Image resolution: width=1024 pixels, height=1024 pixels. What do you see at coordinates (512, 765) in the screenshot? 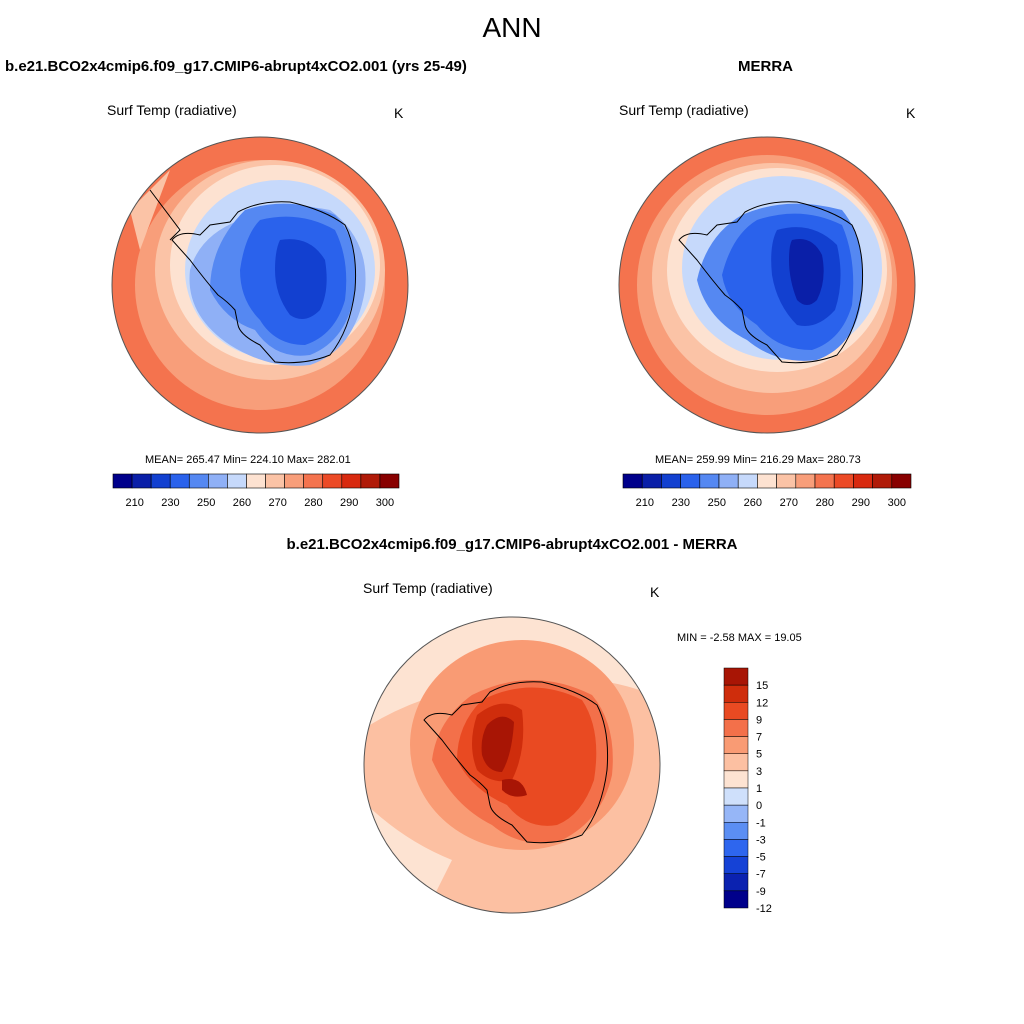
I see `diff-map` at bounding box center [512, 765].